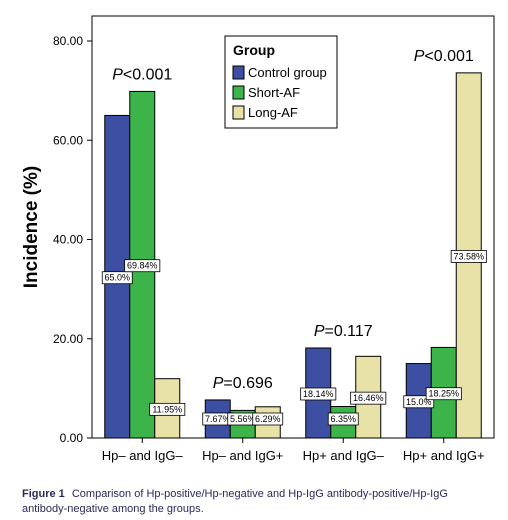 This screenshot has width=508, height=520. I want to click on data-label: 73.58%, so click(468, 256).